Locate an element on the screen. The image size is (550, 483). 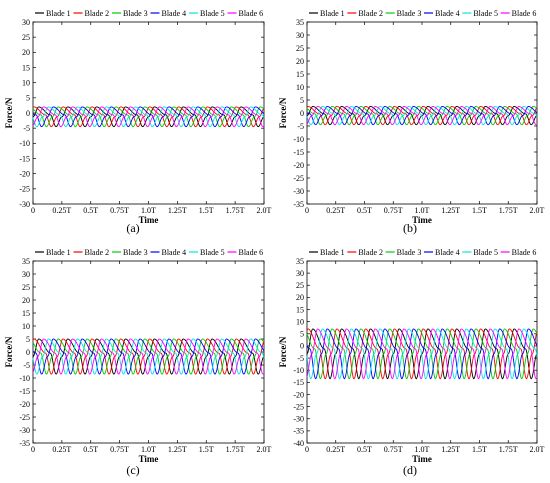
y-tick-label: 15 is located at coordinates (300, 74).